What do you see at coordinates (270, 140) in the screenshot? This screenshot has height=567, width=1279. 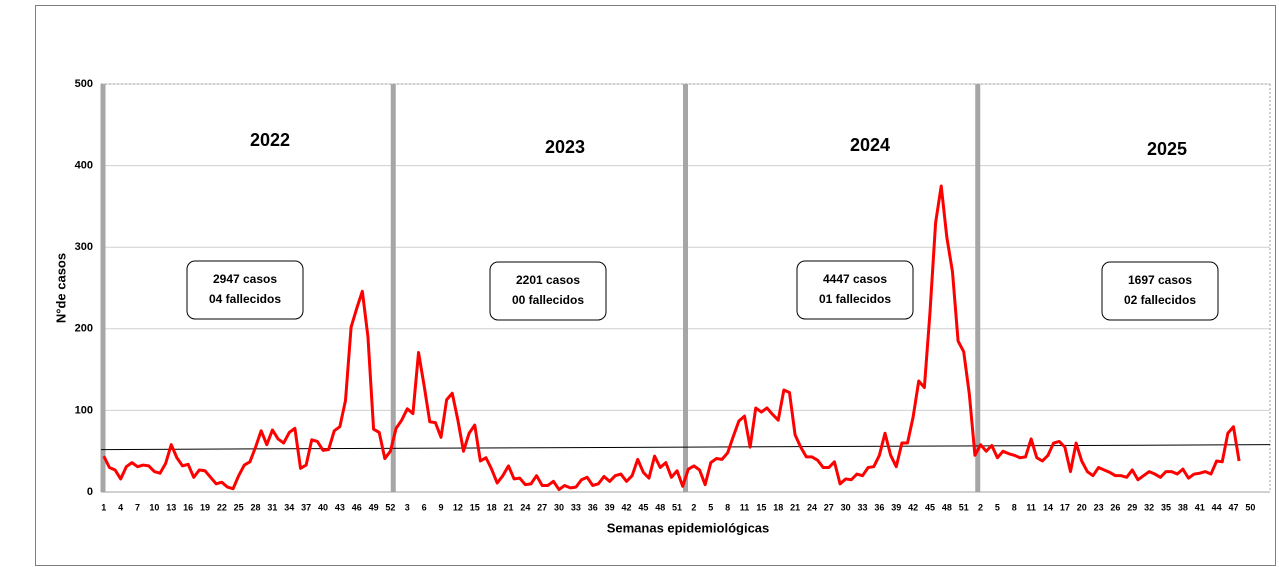 I see `year-label: 2022` at bounding box center [270, 140].